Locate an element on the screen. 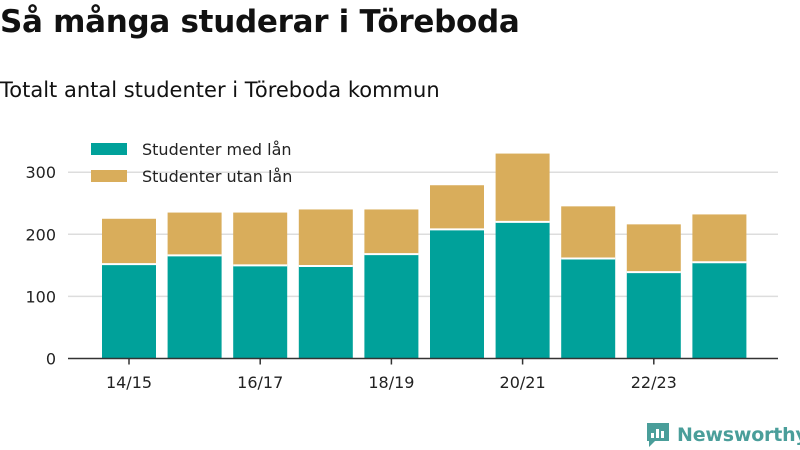 The image size is (800, 450). y-tick-label: 0 is located at coordinates (51, 359).